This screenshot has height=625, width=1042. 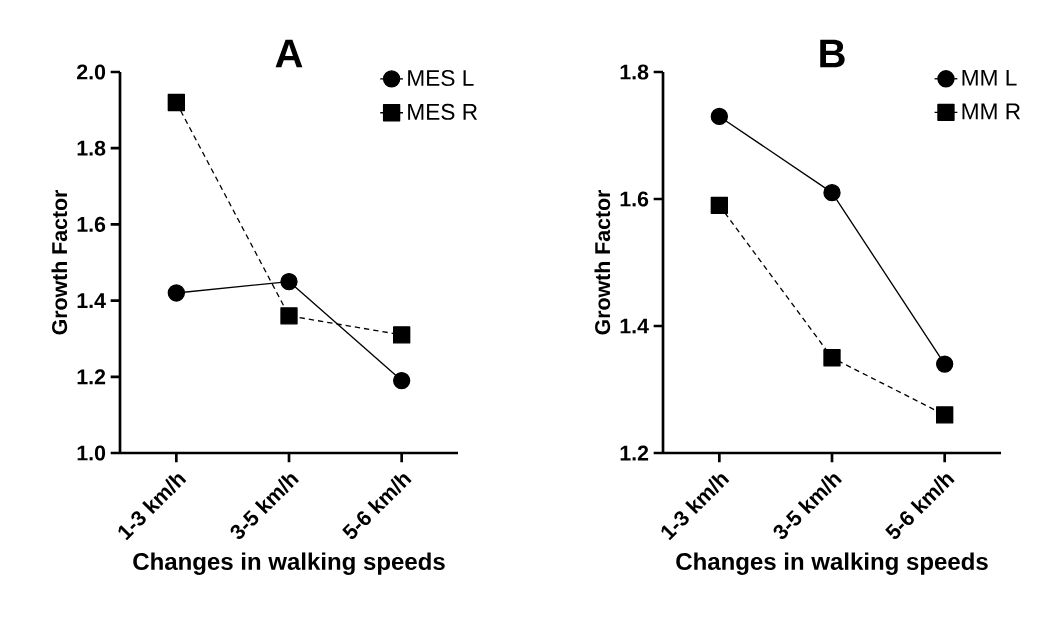 I want to click on chart-title: A, so click(x=289, y=53).